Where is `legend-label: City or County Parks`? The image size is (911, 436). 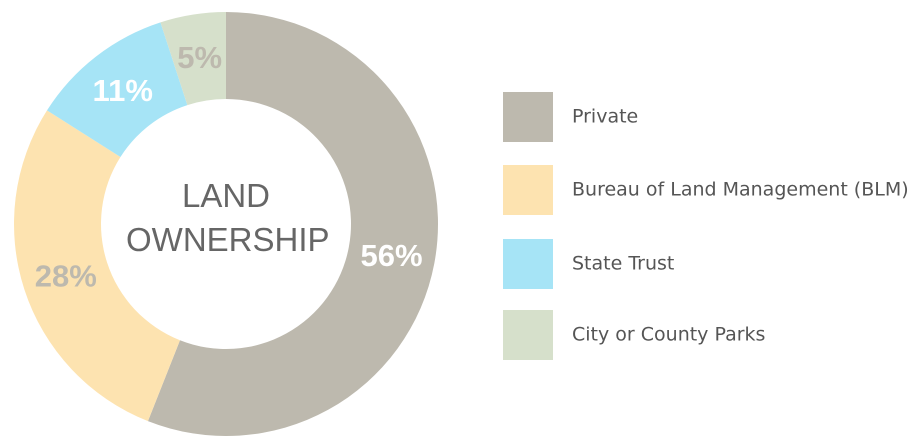 legend-label: City or County Parks is located at coordinates (668, 335).